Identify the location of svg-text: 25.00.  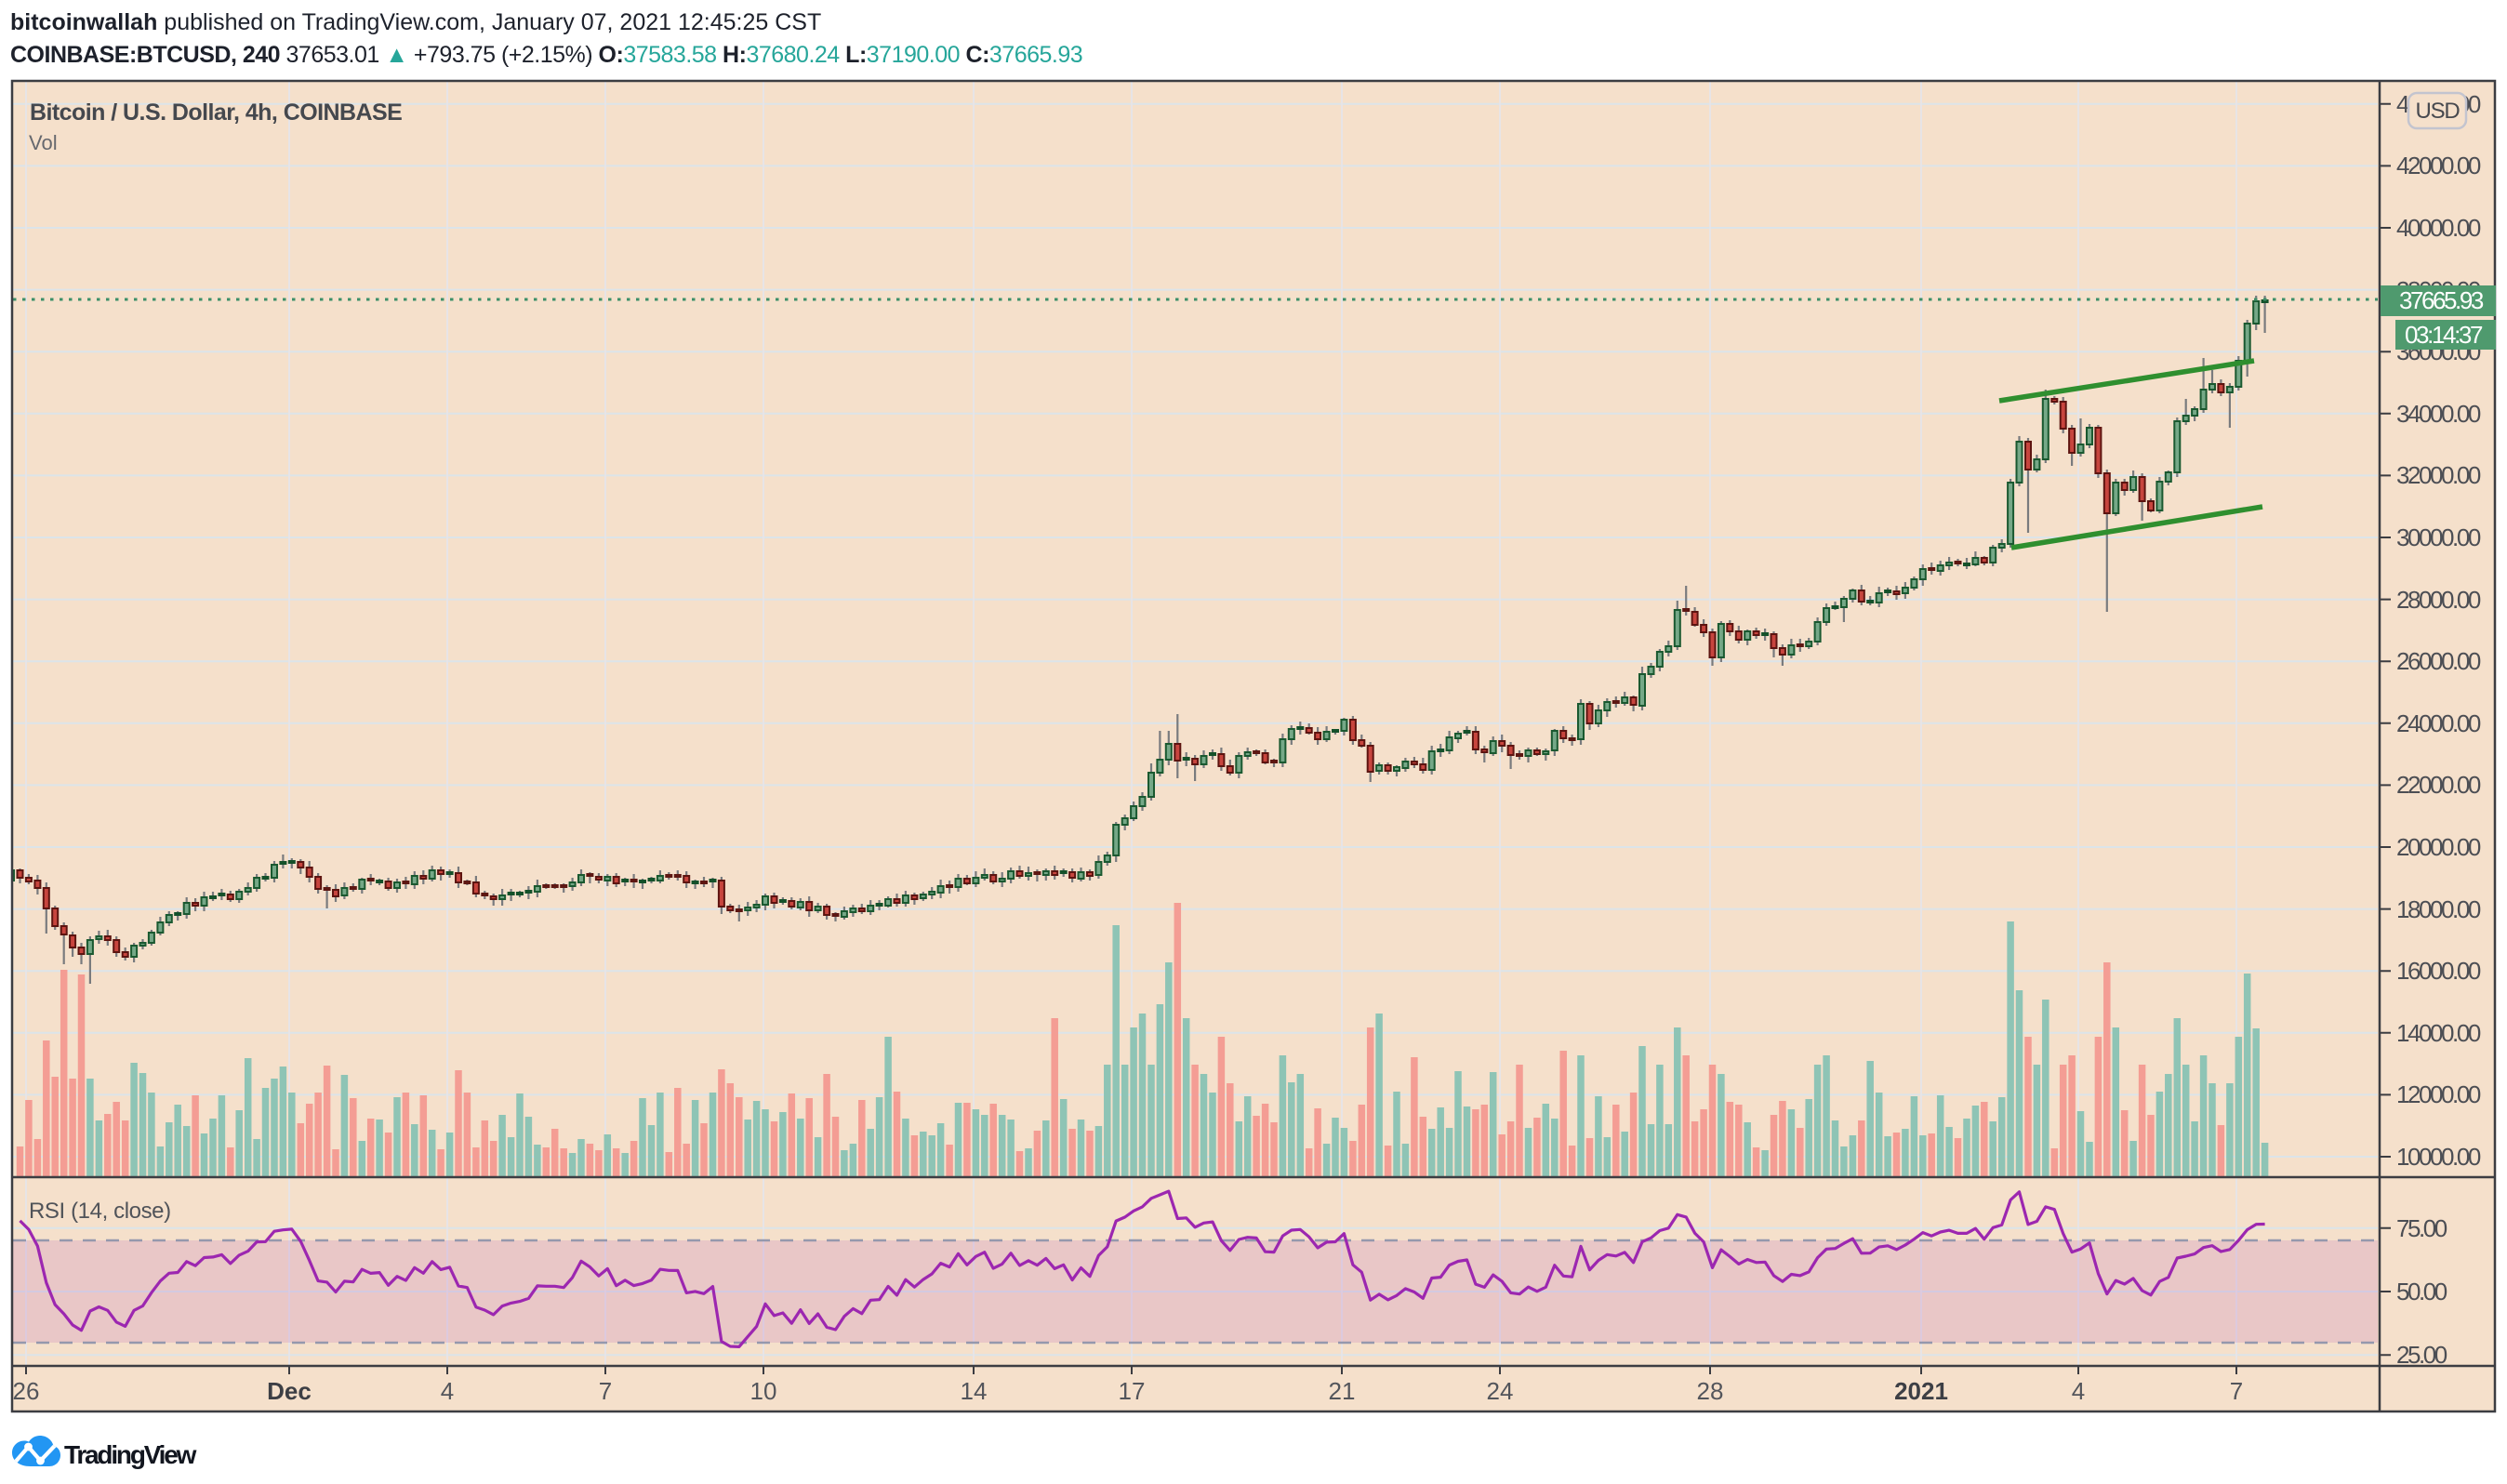
(2421, 1355).